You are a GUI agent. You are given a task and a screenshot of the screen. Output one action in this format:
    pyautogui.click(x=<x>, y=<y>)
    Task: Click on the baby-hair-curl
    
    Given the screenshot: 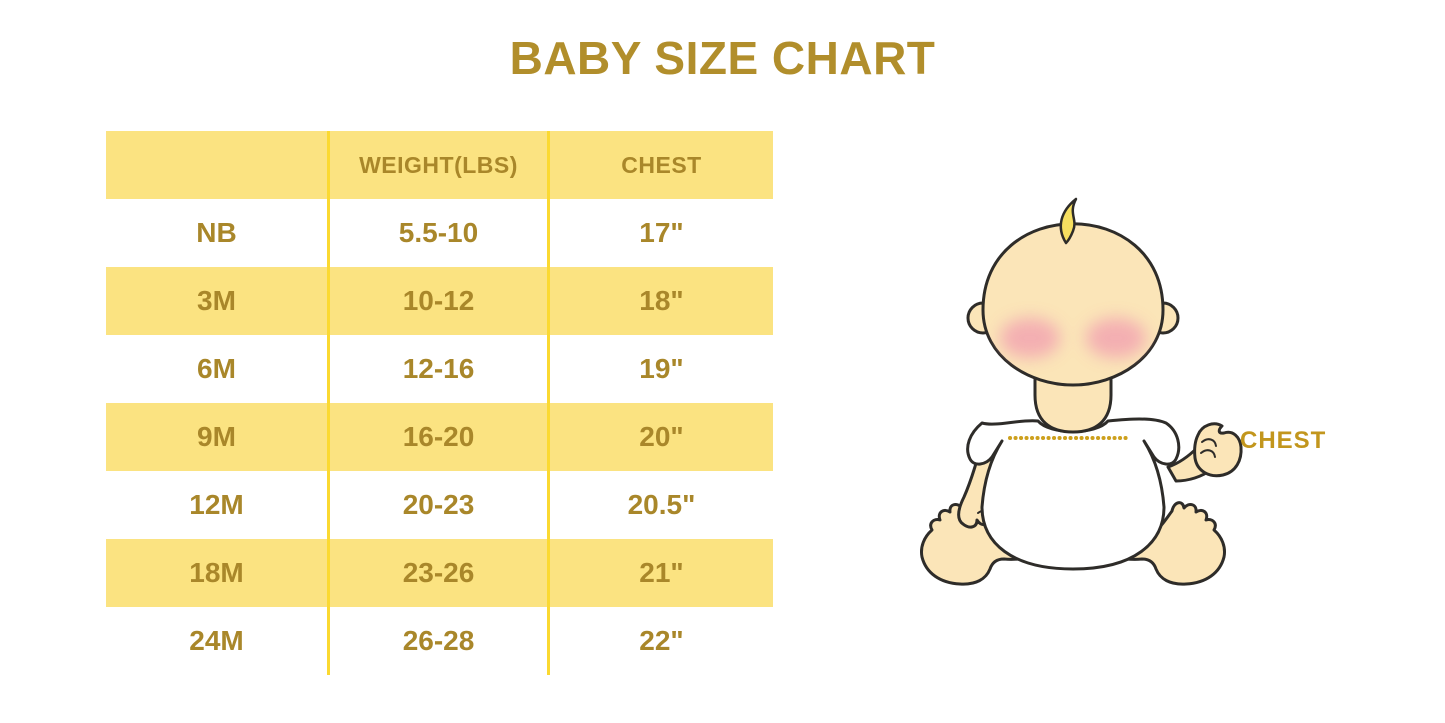 What is the action you would take?
    pyautogui.click(x=1068, y=221)
    